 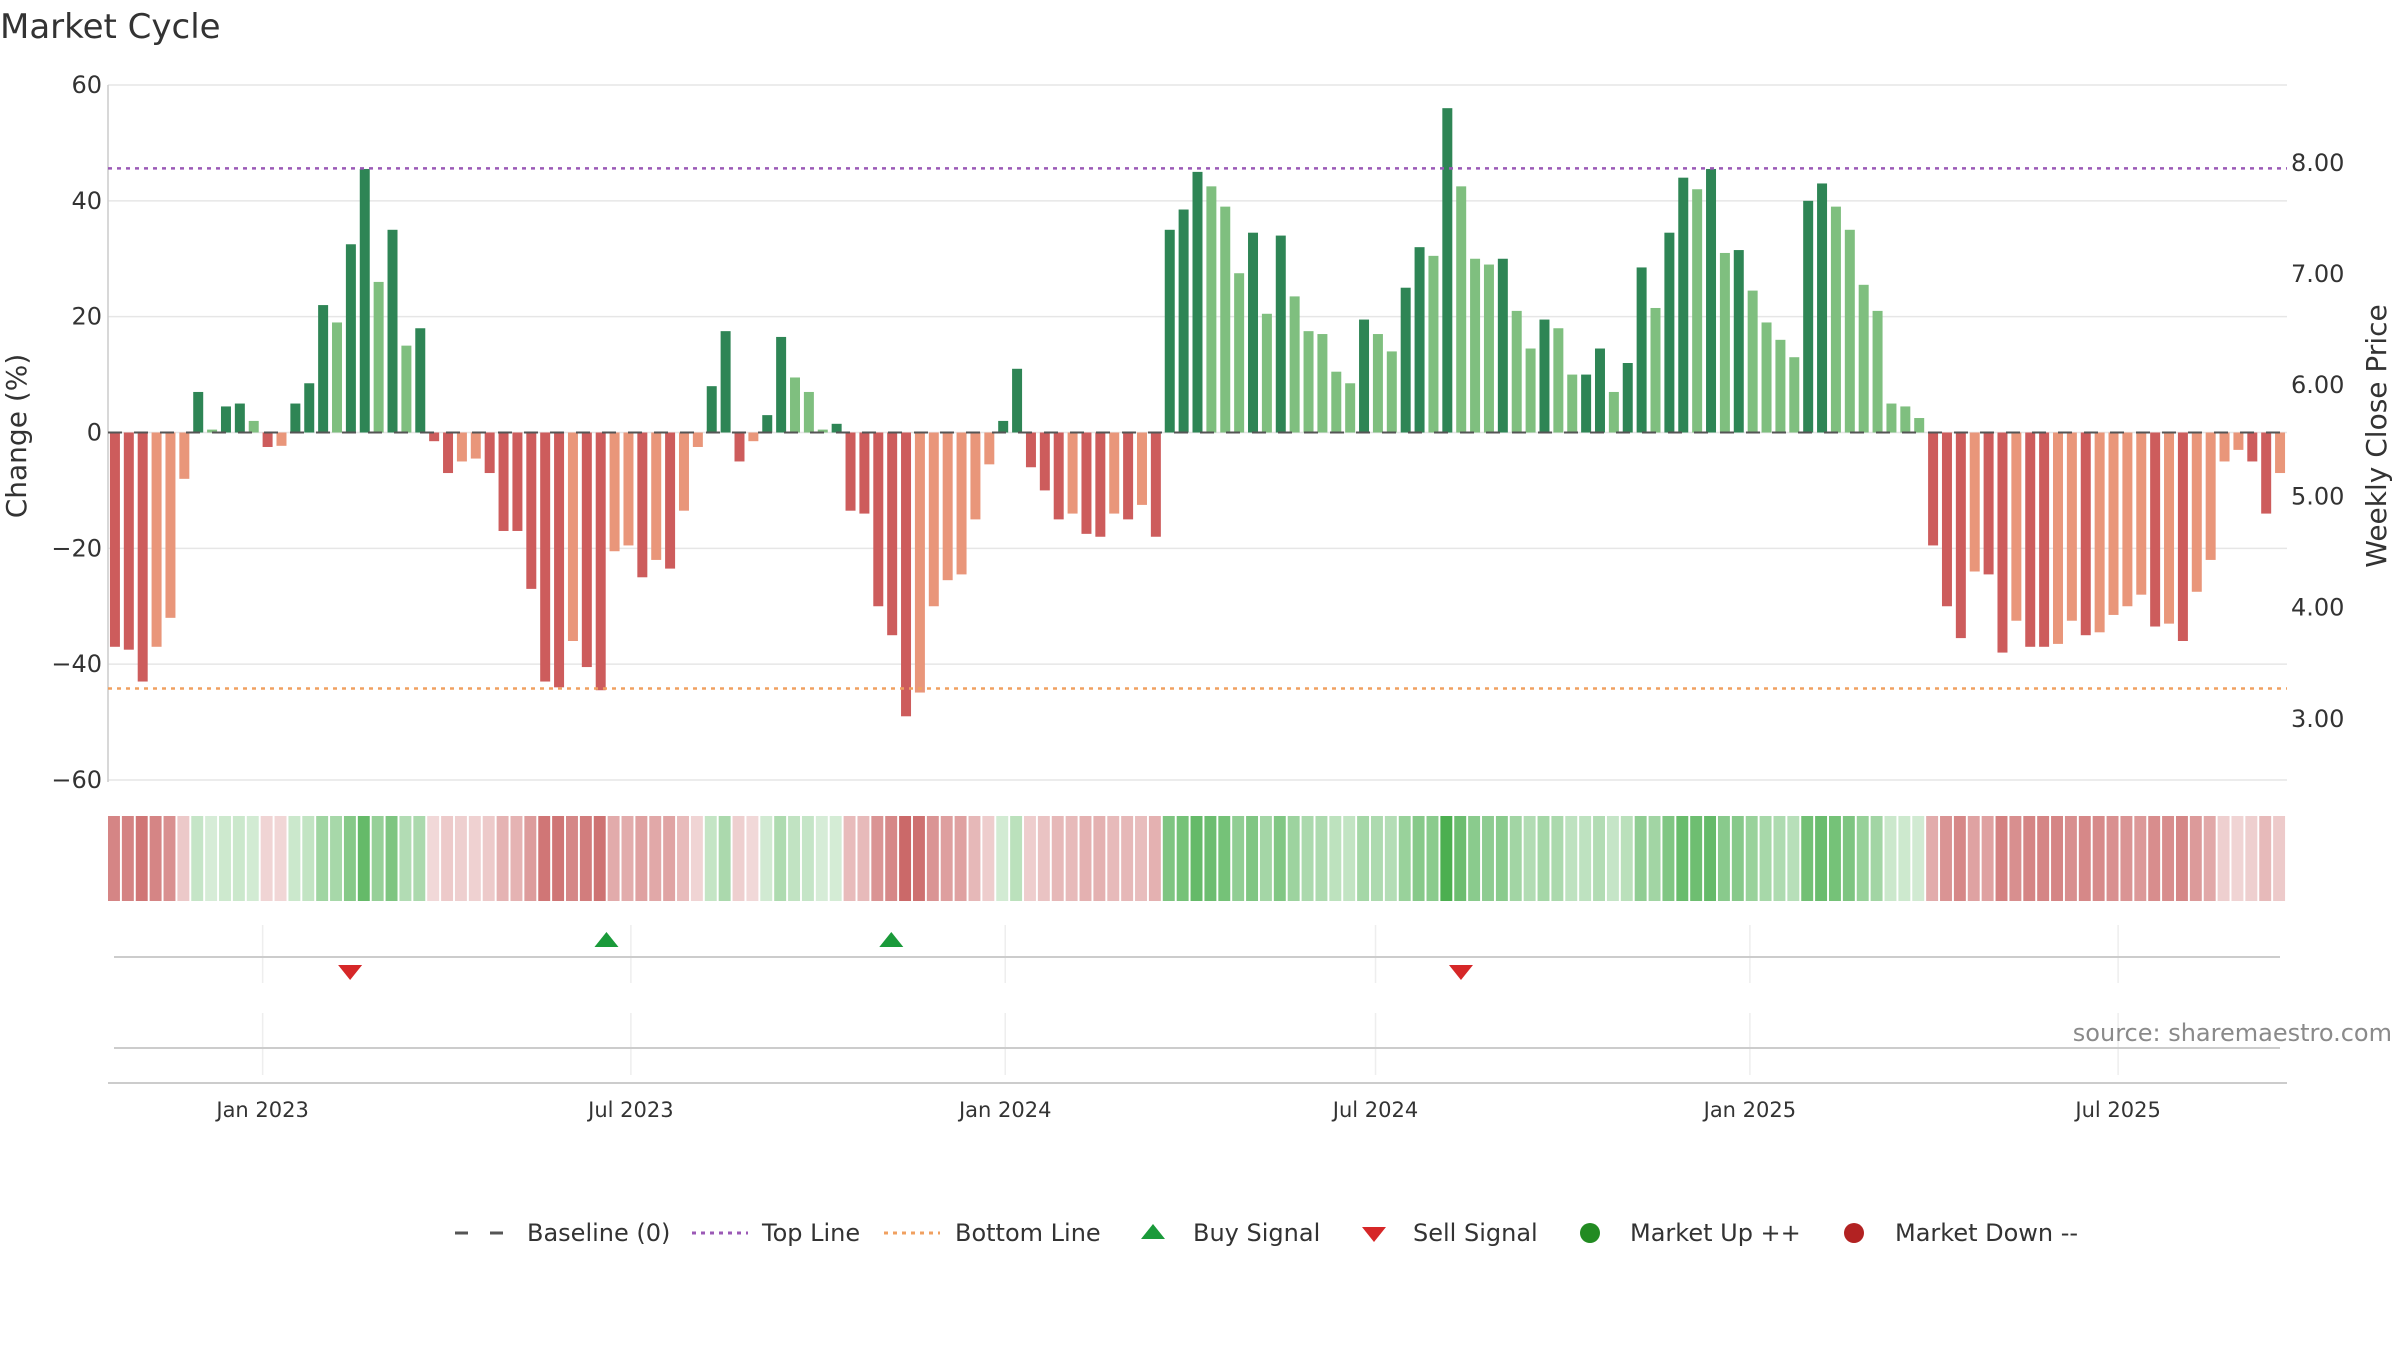 I want to click on y2-tick-label: 7.00, so click(x=2317, y=274).